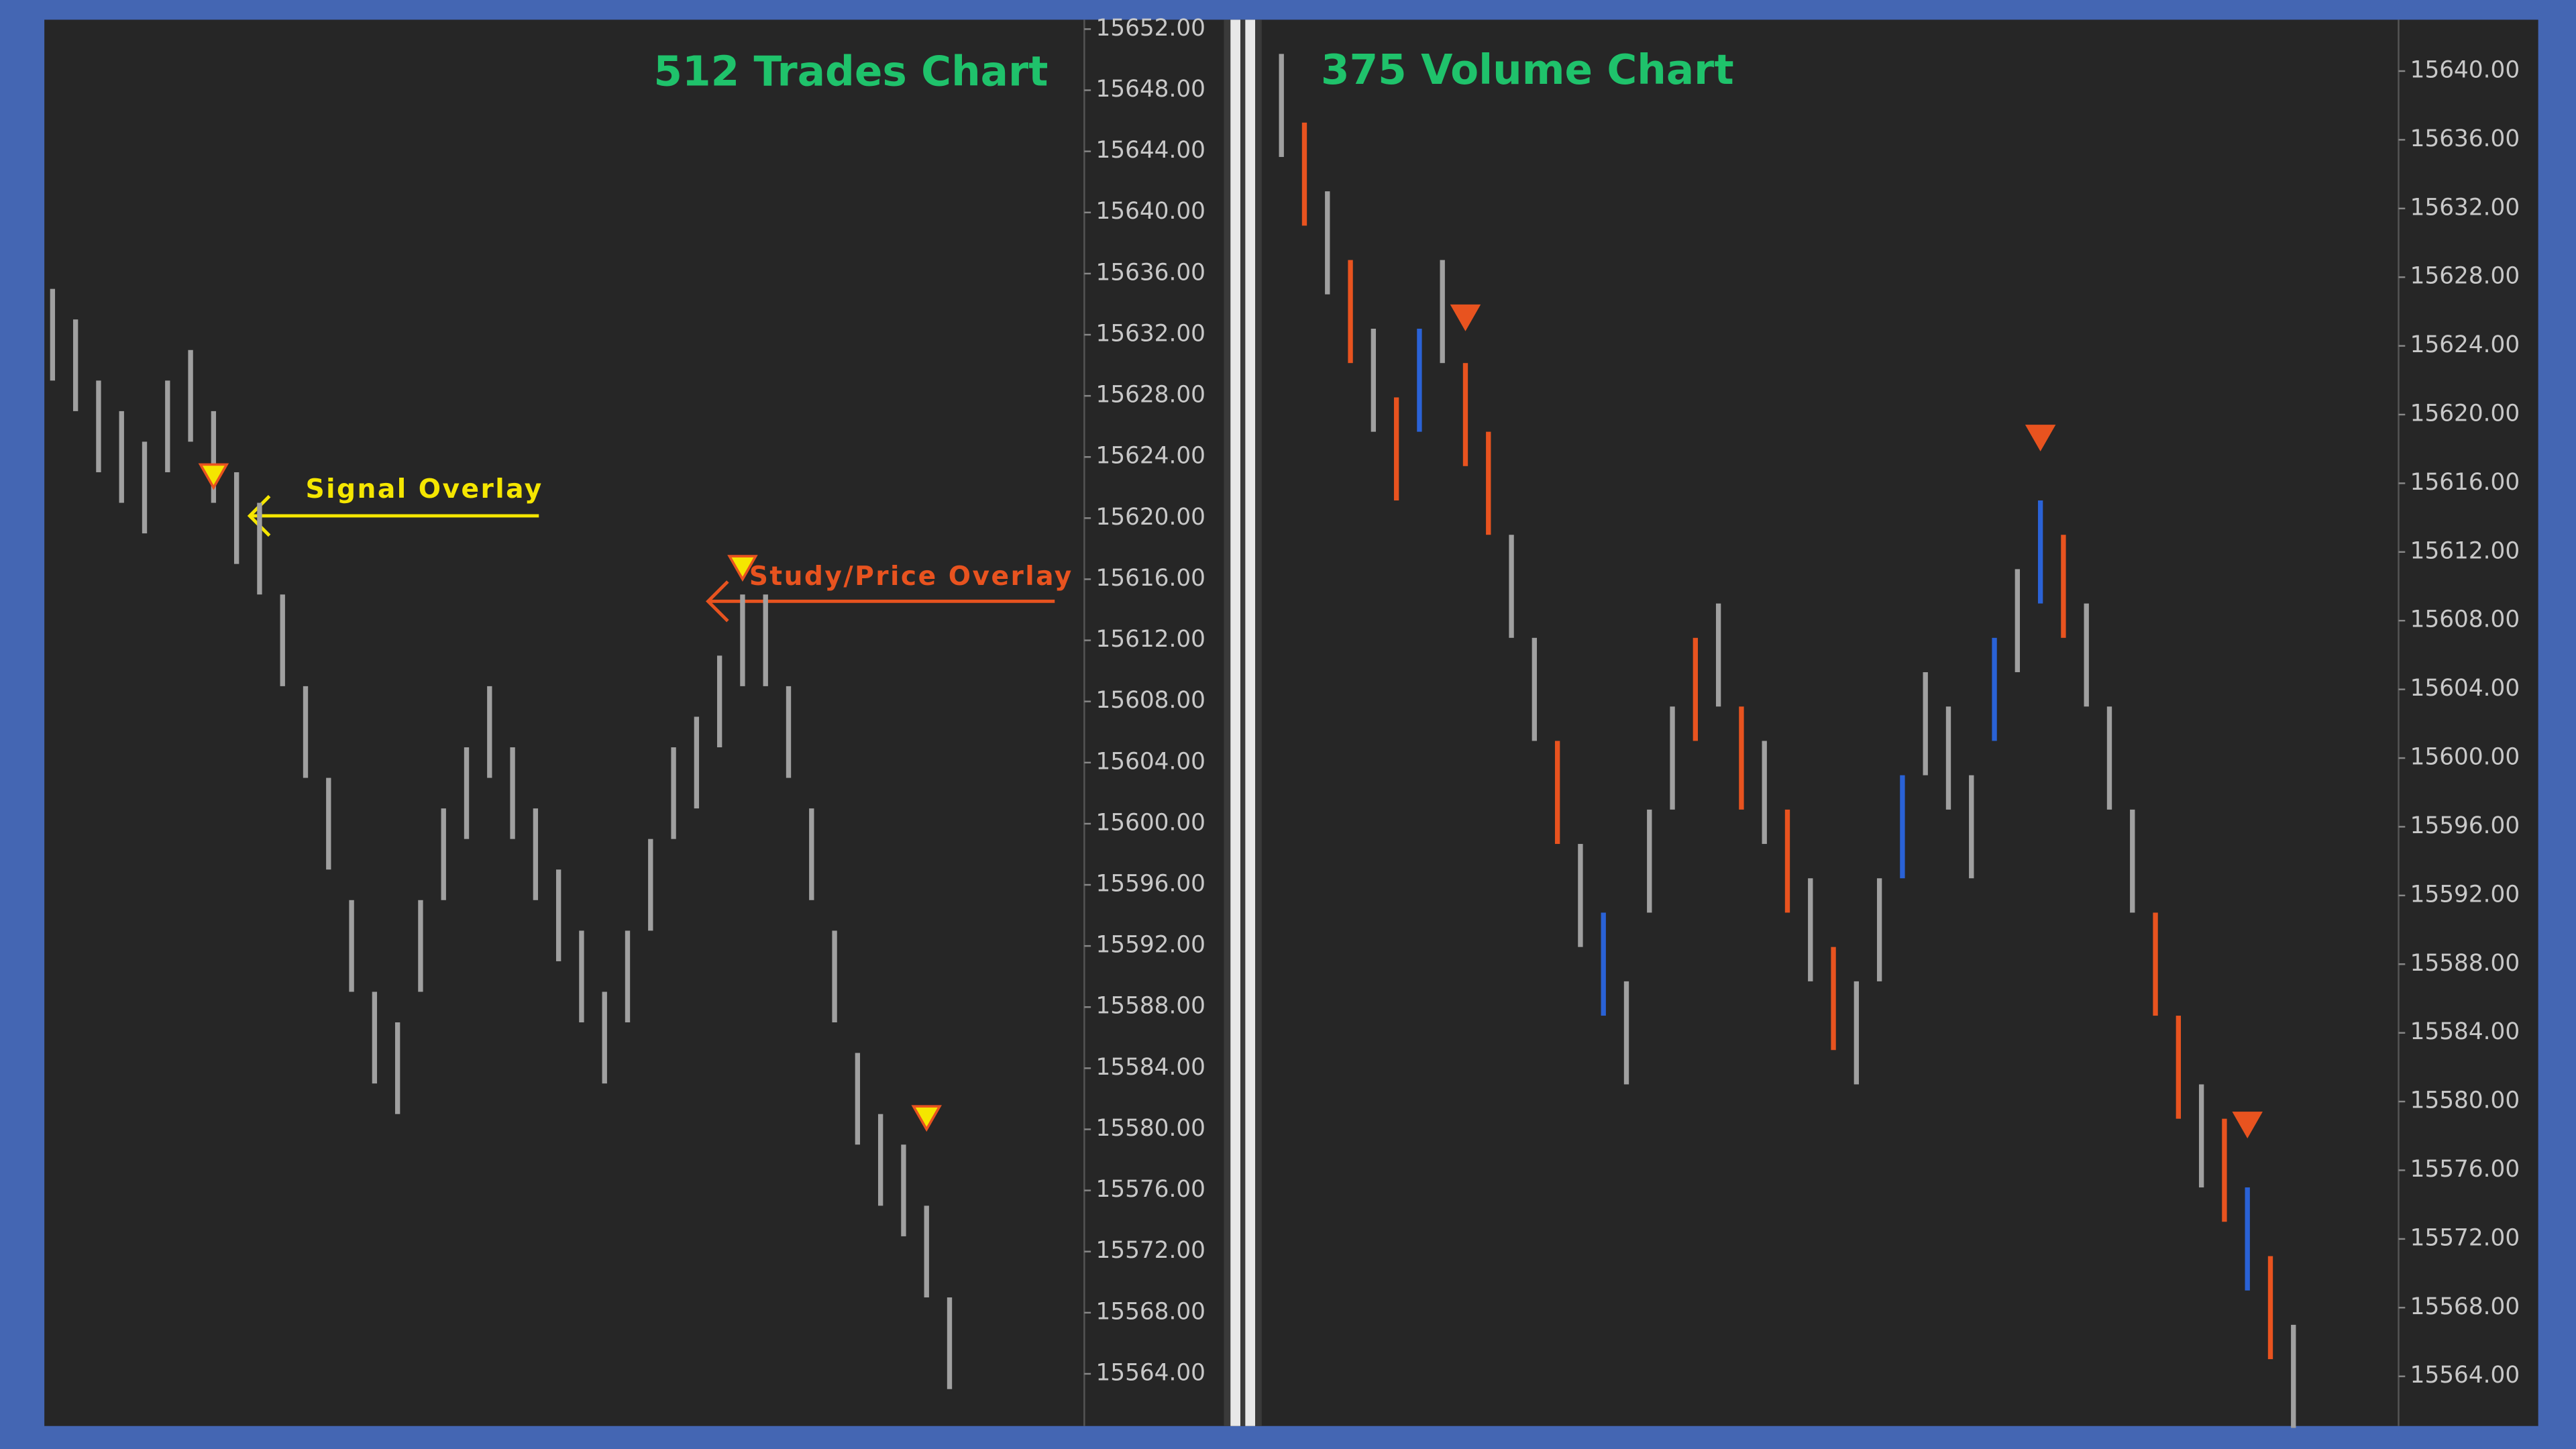  What do you see at coordinates (2465, 1169) in the screenshot?
I see `y-tick-label: 15576.00` at bounding box center [2465, 1169].